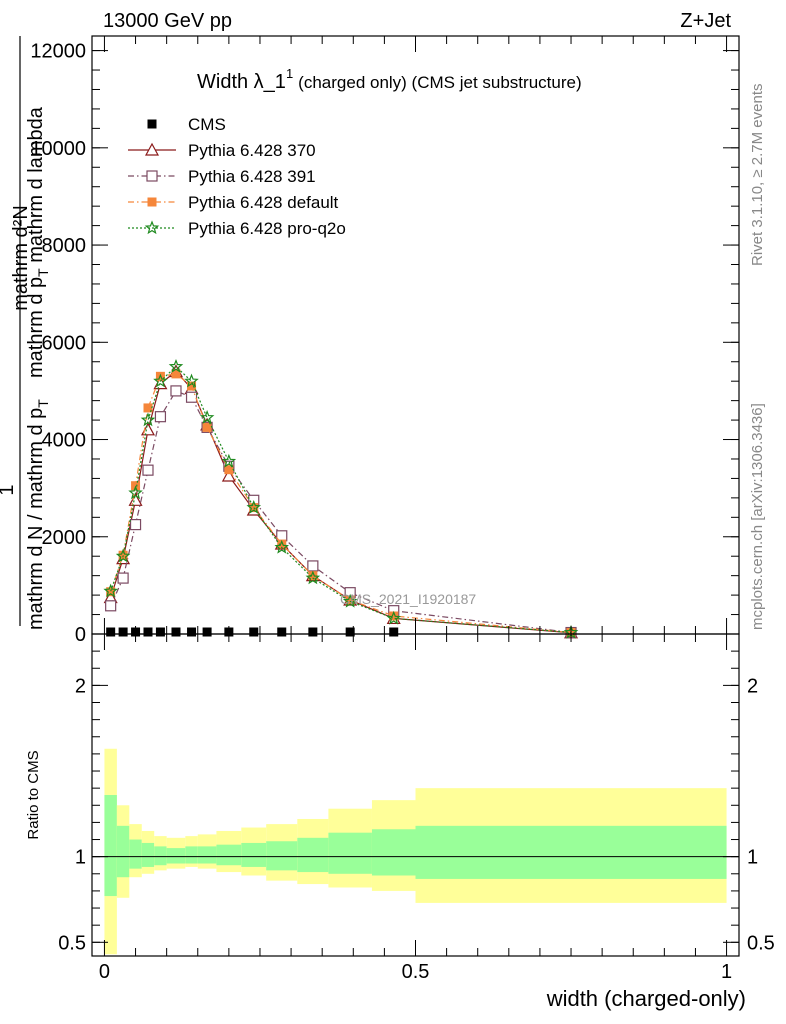 Image resolution: width=786 pixels, height=1024 pixels. What do you see at coordinates (705, 21) in the screenshot?
I see `header-right: Z+Jet` at bounding box center [705, 21].